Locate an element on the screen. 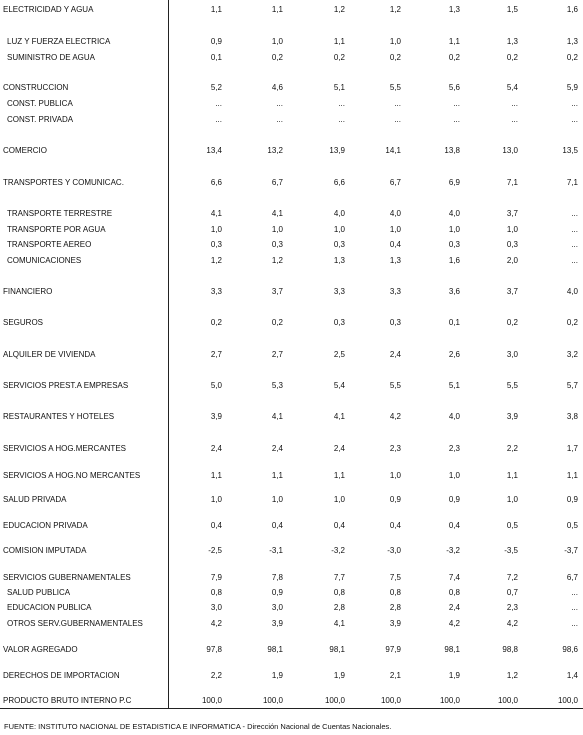 This screenshot has height=735, width=583. cell-value: 4,2 is located at coordinates (216, 623).